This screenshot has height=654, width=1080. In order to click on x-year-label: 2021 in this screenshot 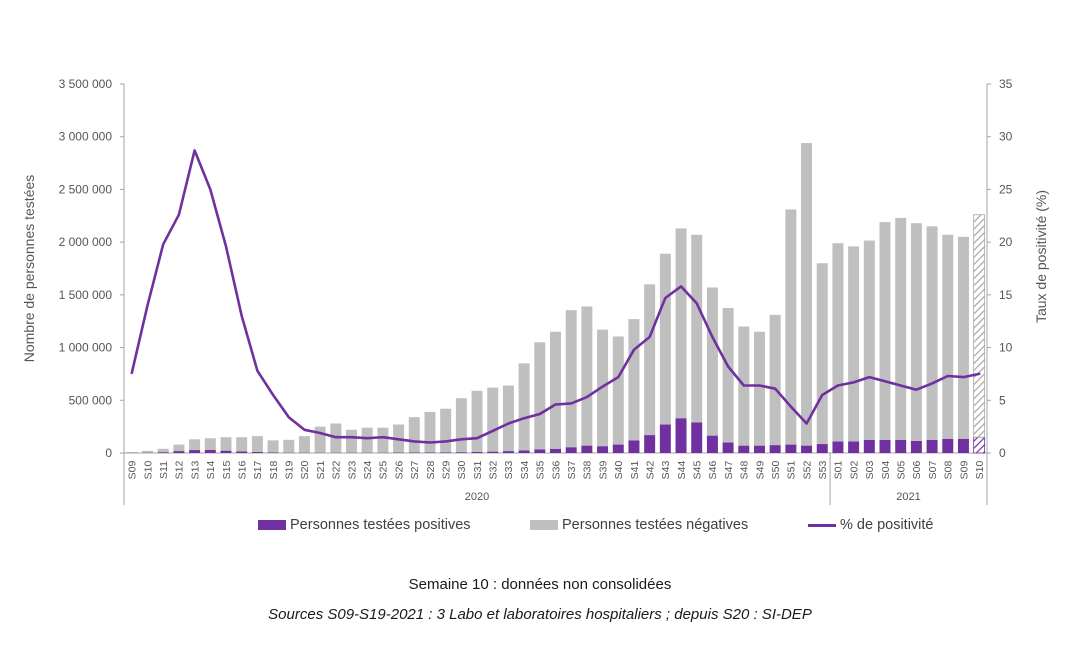, I will do `click(908, 497)`.